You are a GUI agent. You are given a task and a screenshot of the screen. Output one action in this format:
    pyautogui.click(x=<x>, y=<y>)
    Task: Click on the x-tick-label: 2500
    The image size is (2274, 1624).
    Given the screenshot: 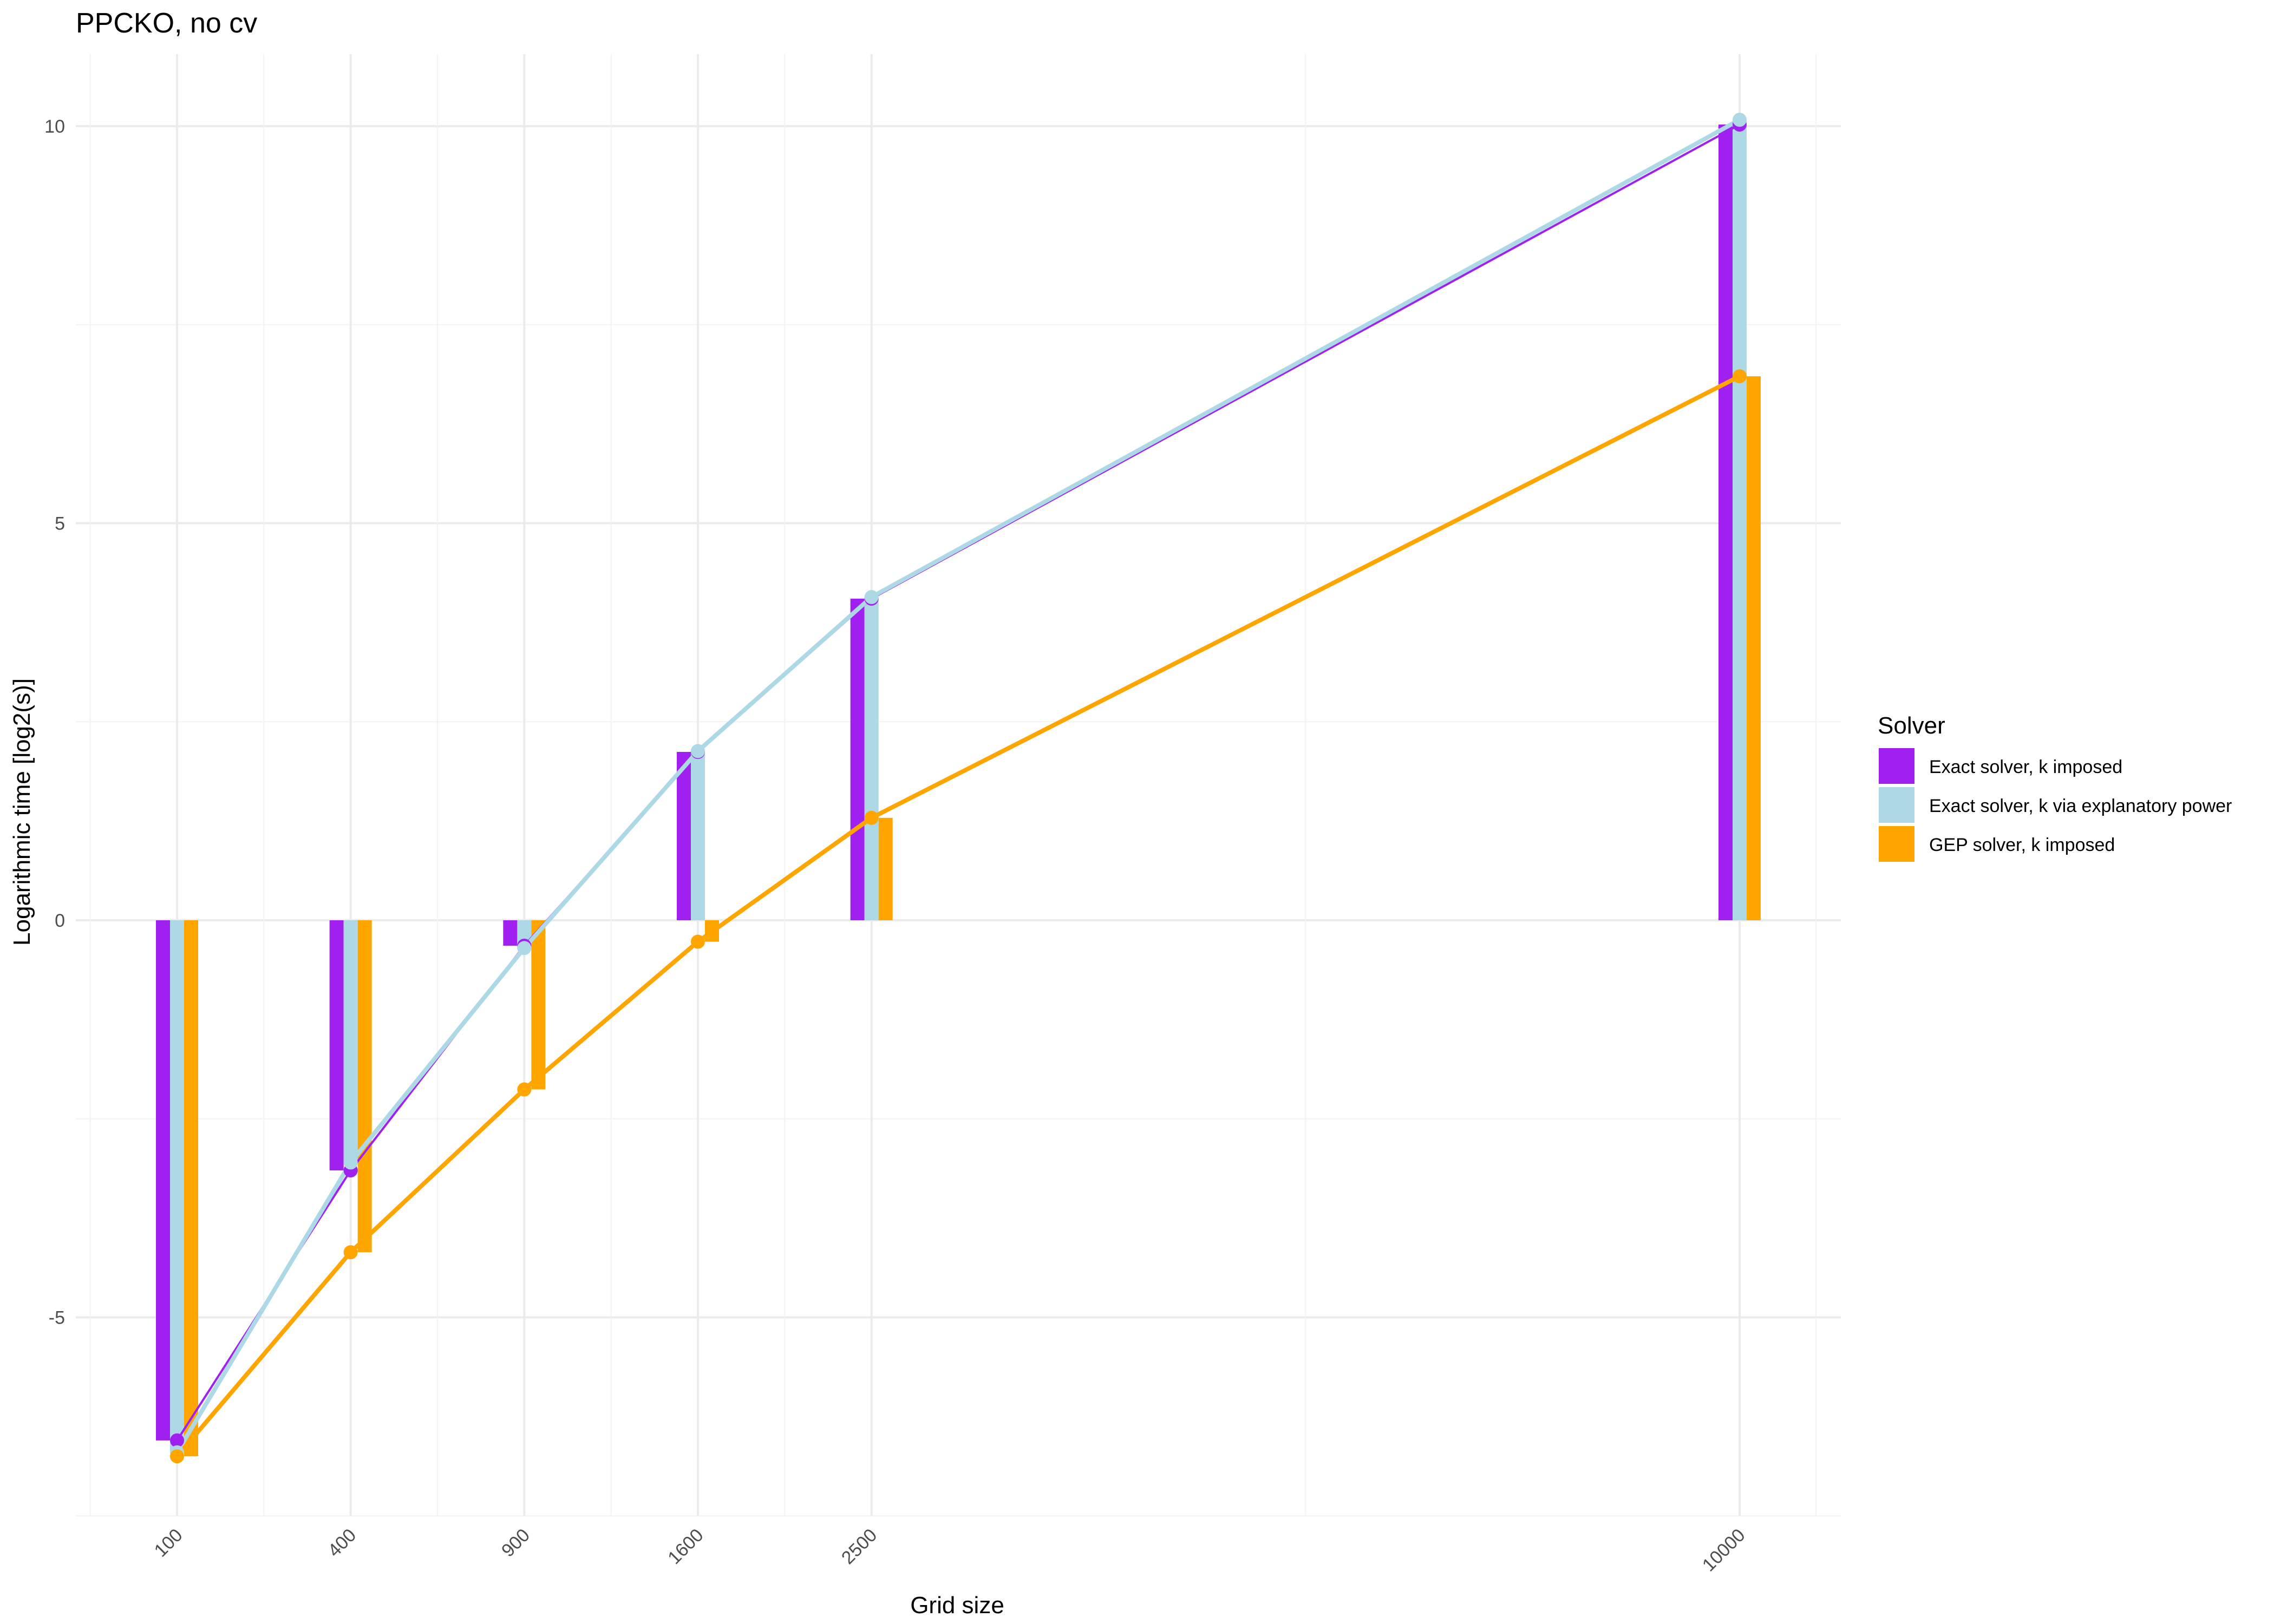 What is the action you would take?
    pyautogui.click(x=860, y=1546)
    